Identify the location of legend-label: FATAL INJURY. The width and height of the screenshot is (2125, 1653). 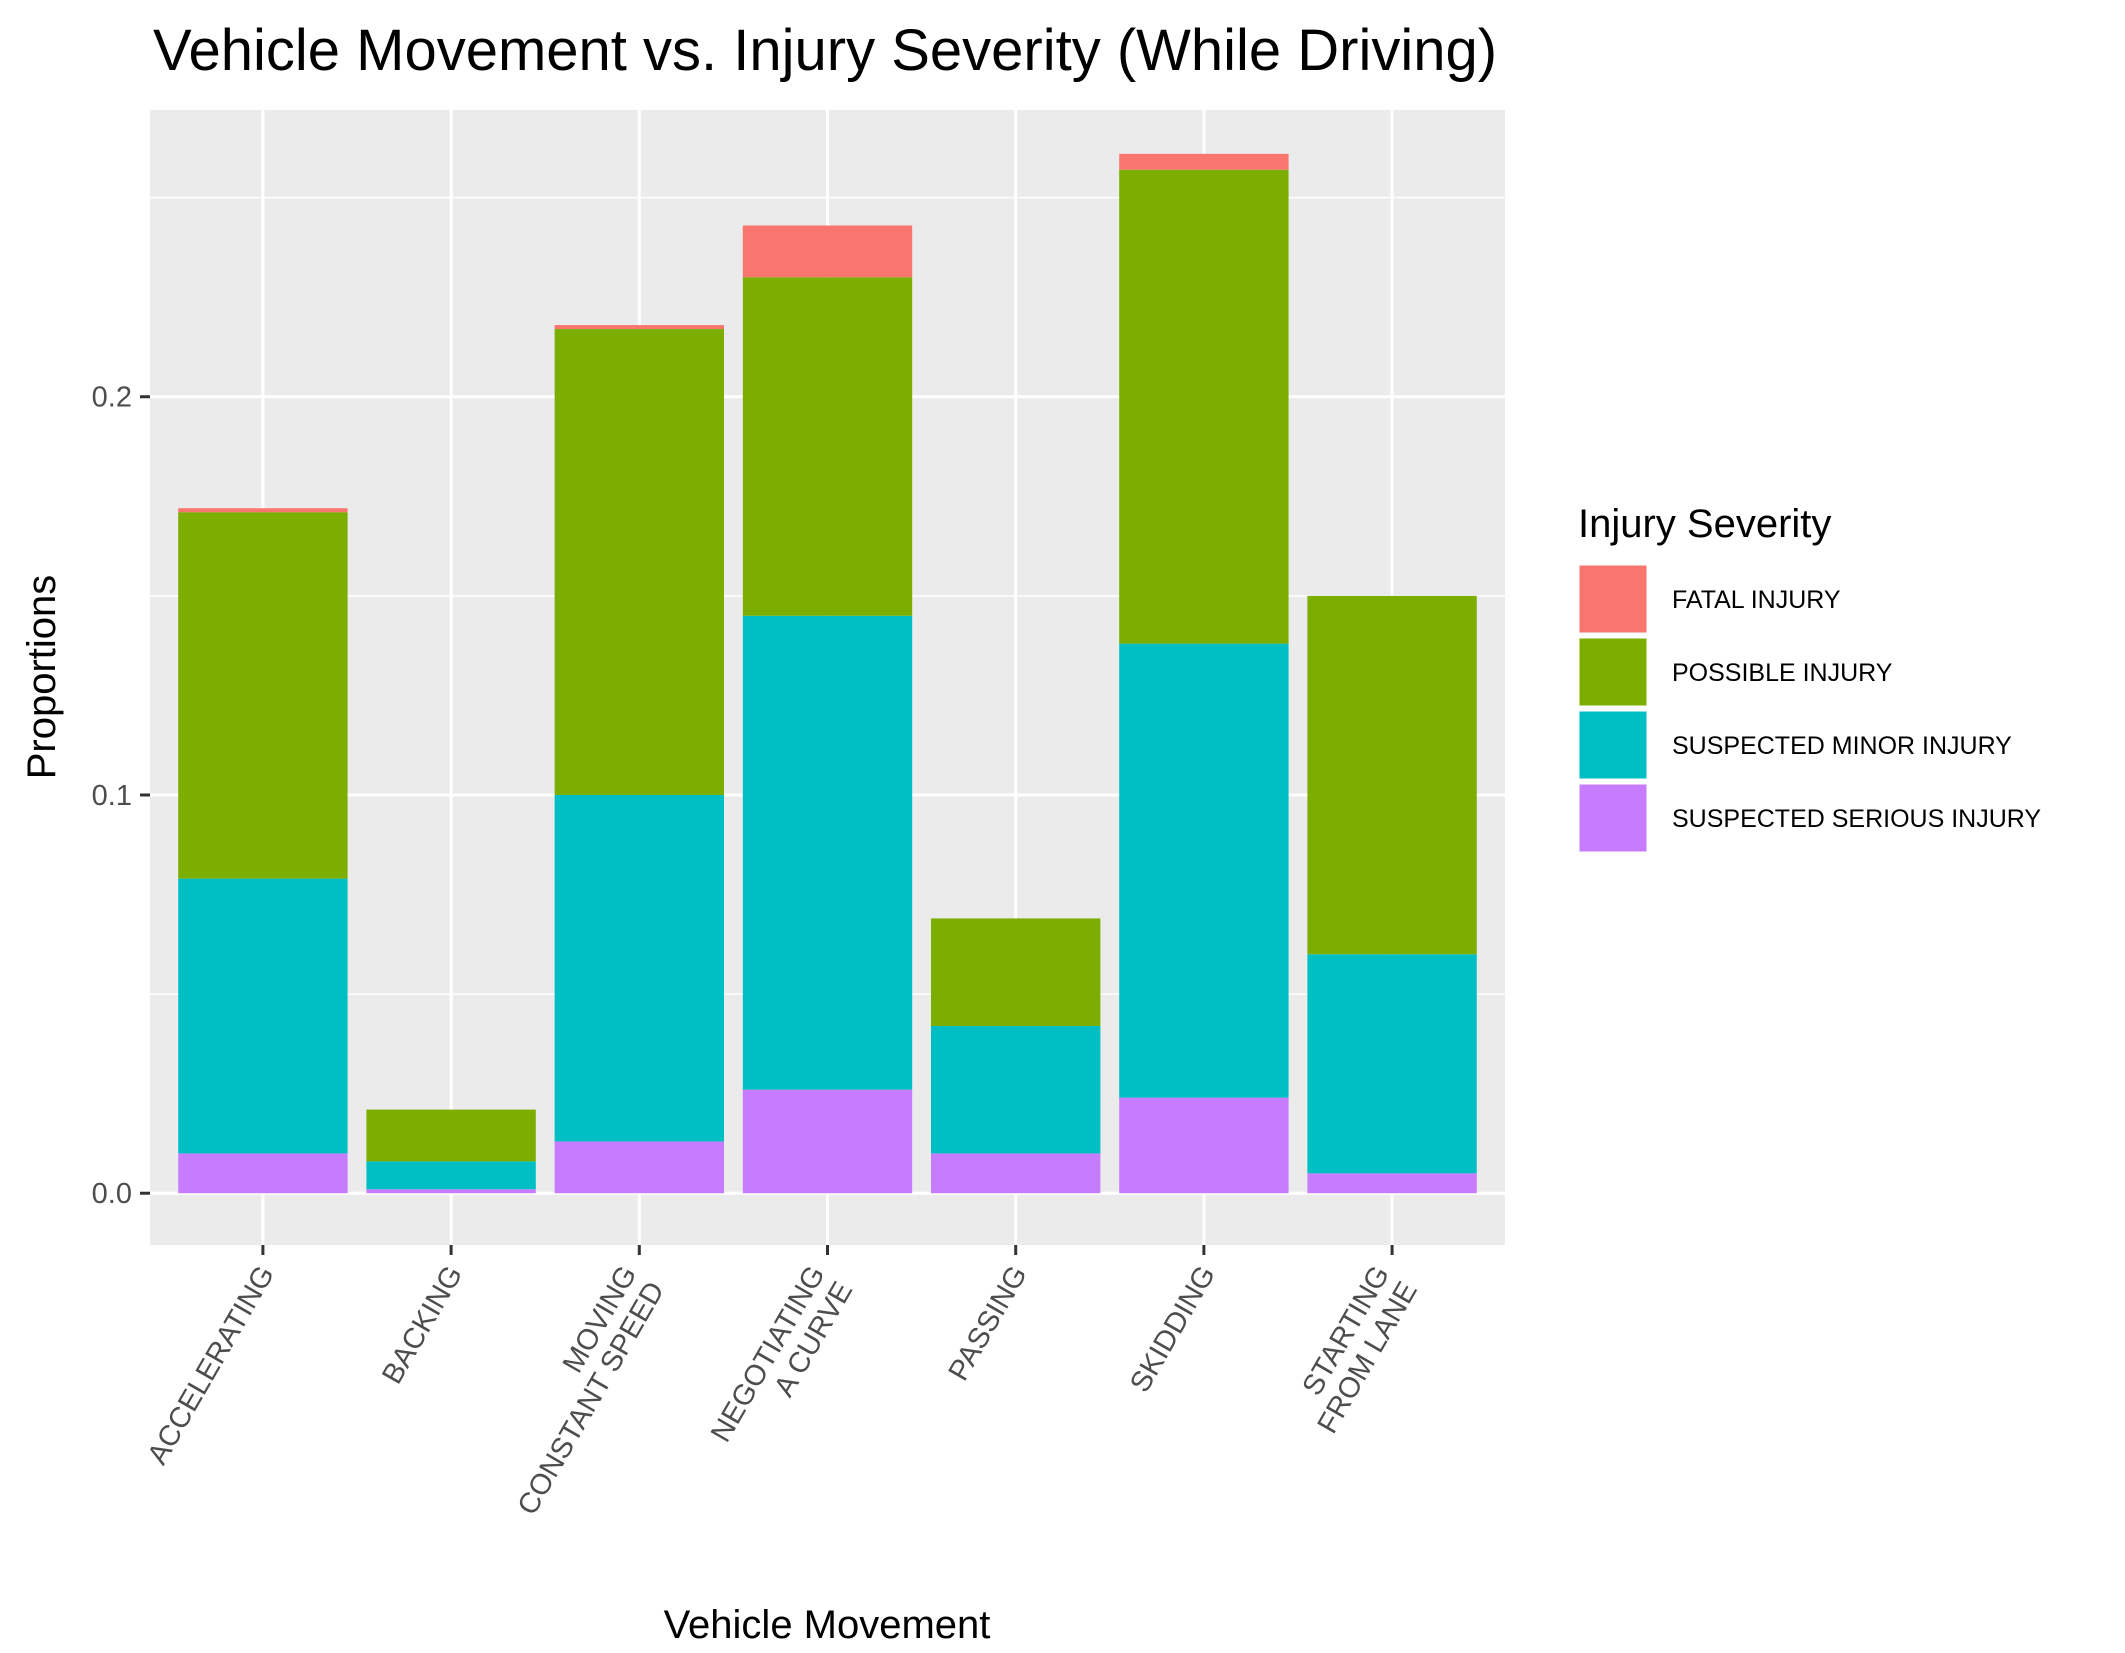
(1756, 600).